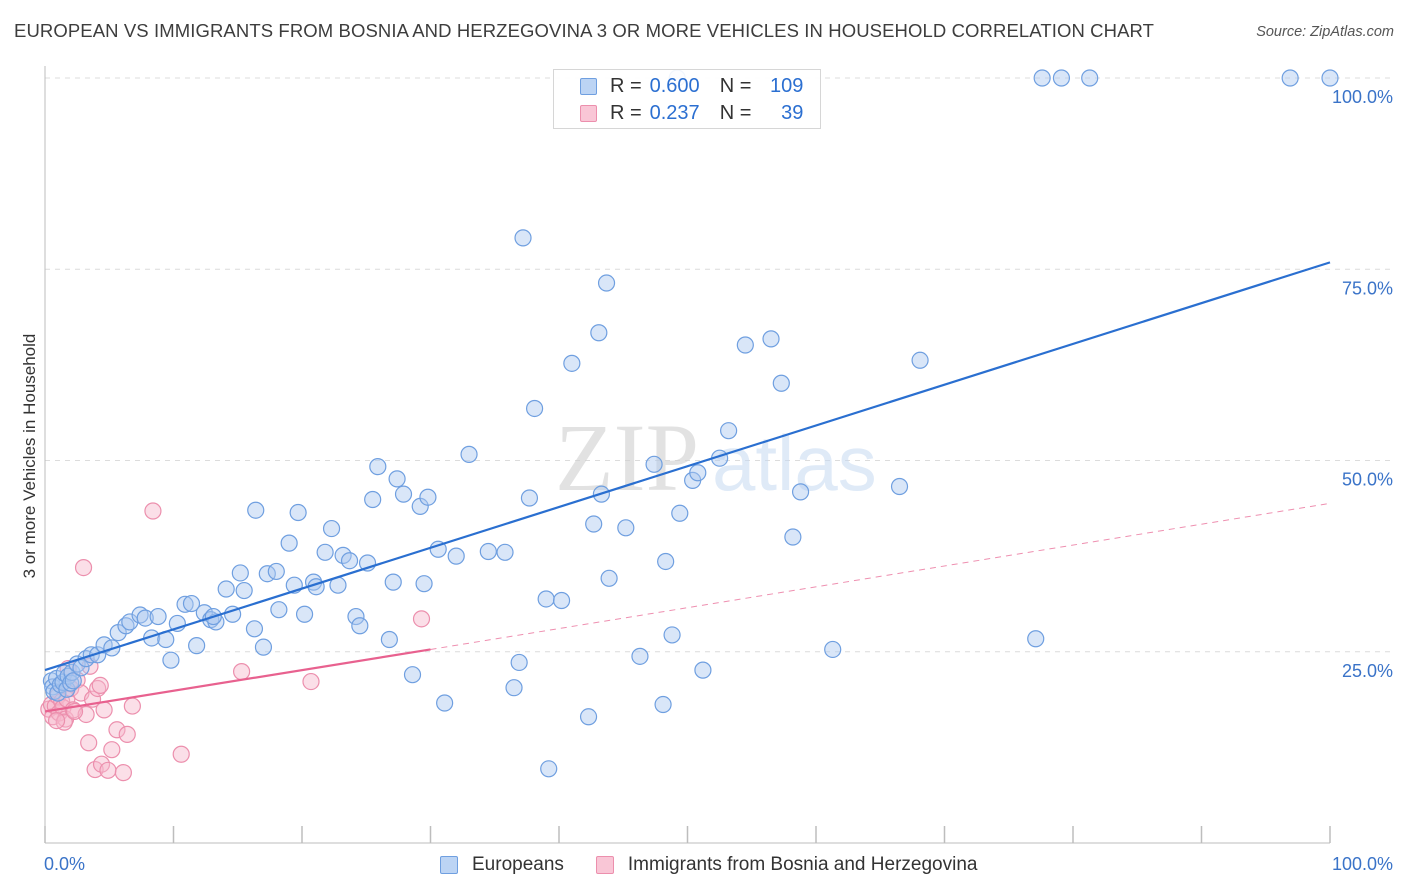 Image resolution: width=1406 pixels, height=892 pixels. I want to click on stats-row-immigrants: R = 0.237 N = 39, so click(691, 113).